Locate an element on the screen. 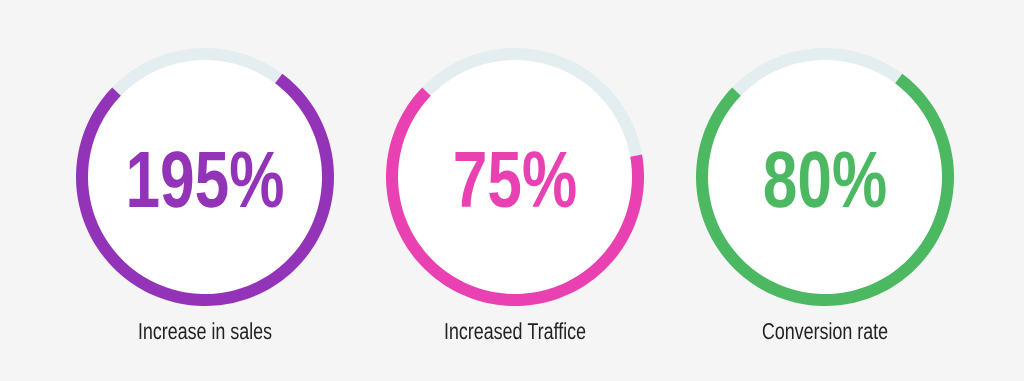 Image resolution: width=1024 pixels, height=381 pixels. slice-label: Increase in sales is located at coordinates (205, 331).